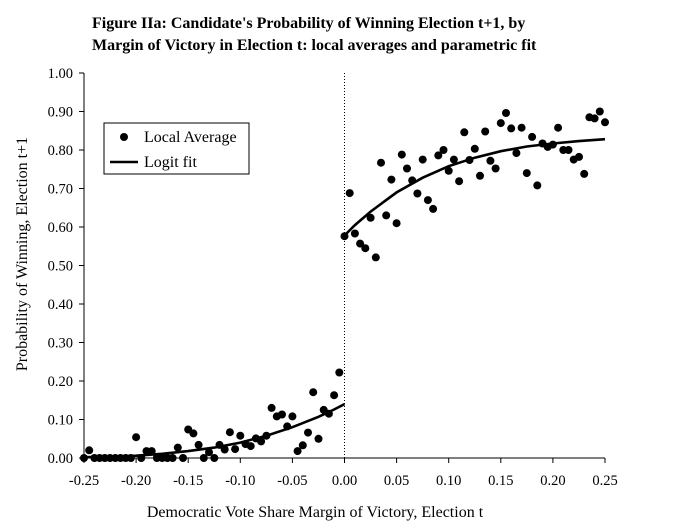 This screenshot has height=531, width=673. What do you see at coordinates (60, 113) in the screenshot?
I see `y-tick-label: 0.90` at bounding box center [60, 113].